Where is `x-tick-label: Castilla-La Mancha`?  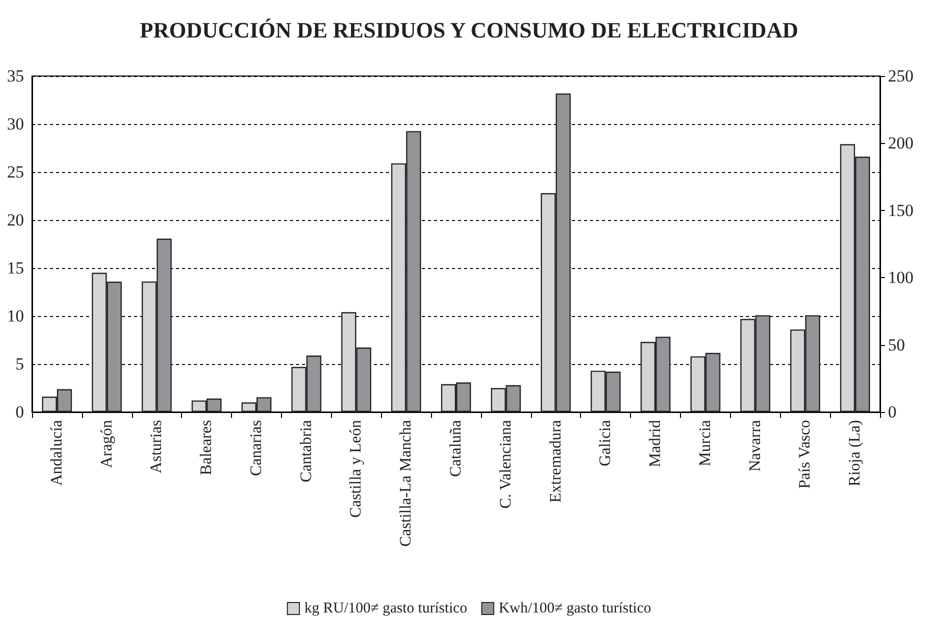
x-tick-label: Castilla-La Mancha is located at coordinates (406, 483).